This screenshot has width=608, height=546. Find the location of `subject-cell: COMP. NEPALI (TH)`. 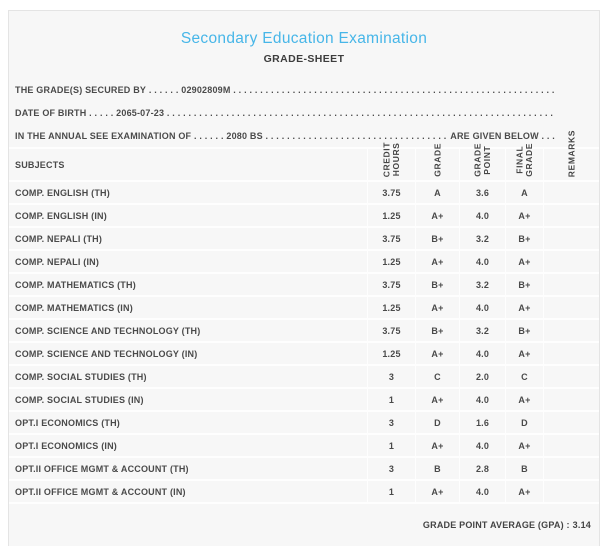

subject-cell: COMP. NEPALI (TH) is located at coordinates (188, 239).